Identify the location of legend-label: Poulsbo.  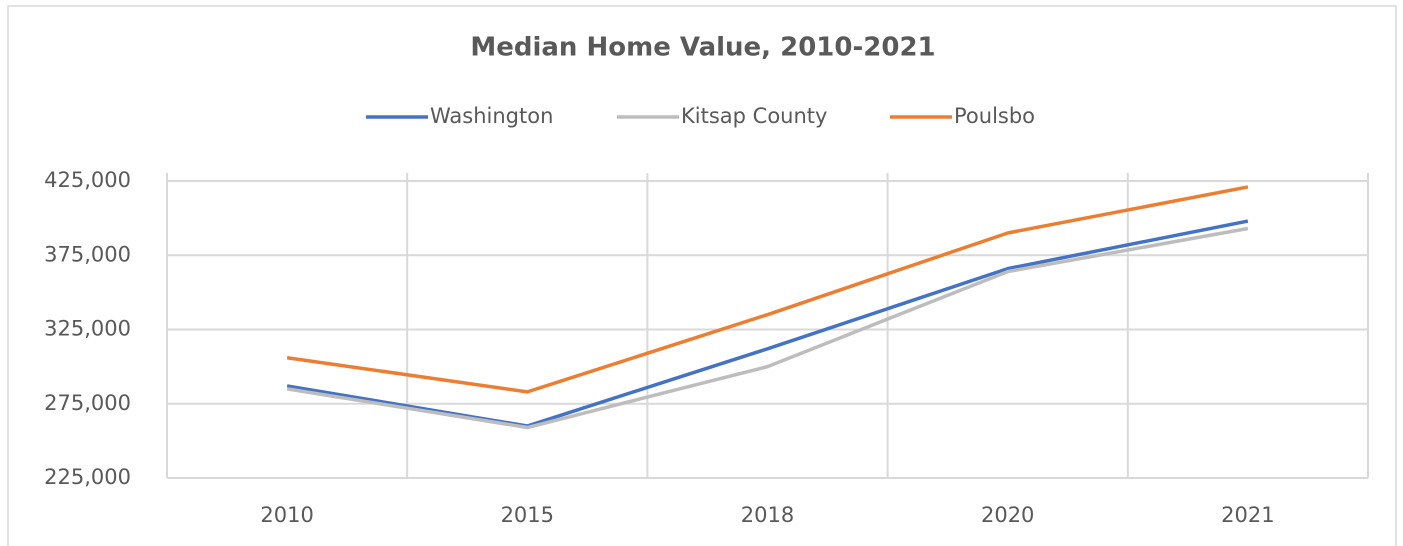
(994, 116).